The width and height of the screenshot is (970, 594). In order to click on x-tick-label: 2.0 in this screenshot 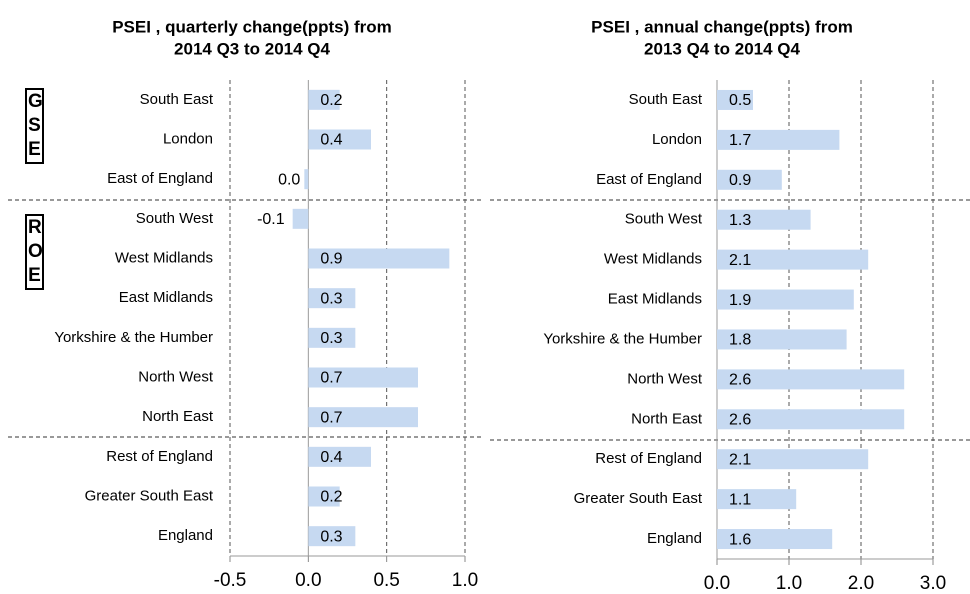, I will do `click(861, 583)`.